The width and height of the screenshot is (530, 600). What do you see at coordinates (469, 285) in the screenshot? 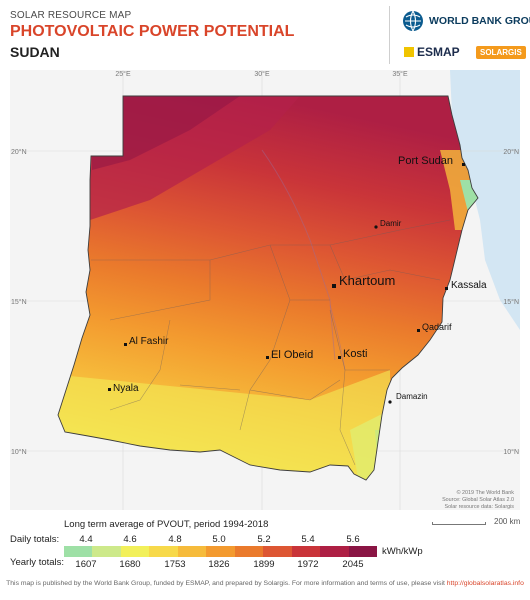
I see `svg-text: Kassala` at bounding box center [469, 285].